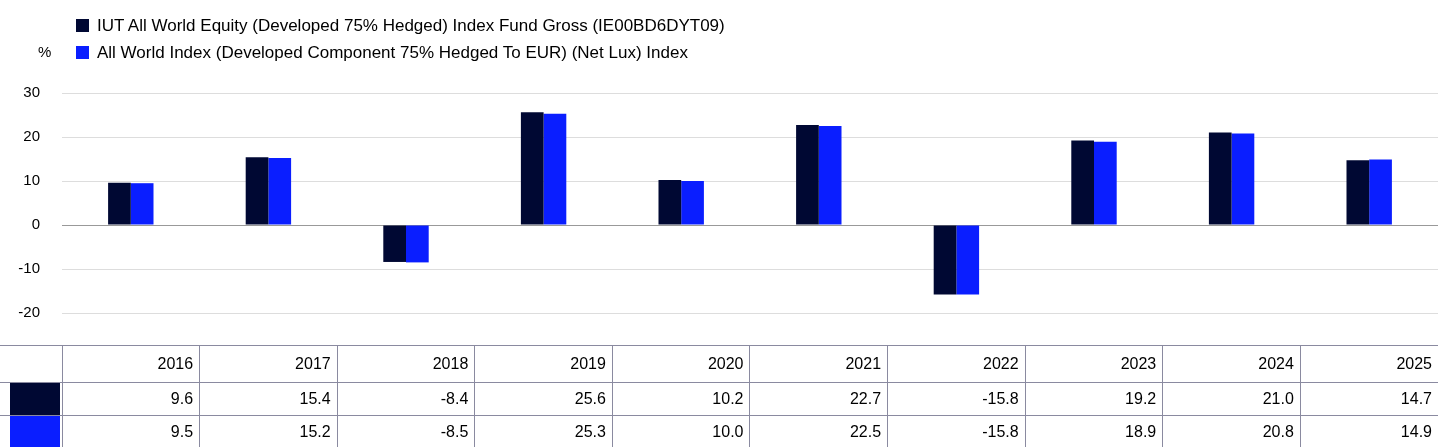 The height and width of the screenshot is (447, 1438). I want to click on x-tick-label: 2025, so click(1369, 364).